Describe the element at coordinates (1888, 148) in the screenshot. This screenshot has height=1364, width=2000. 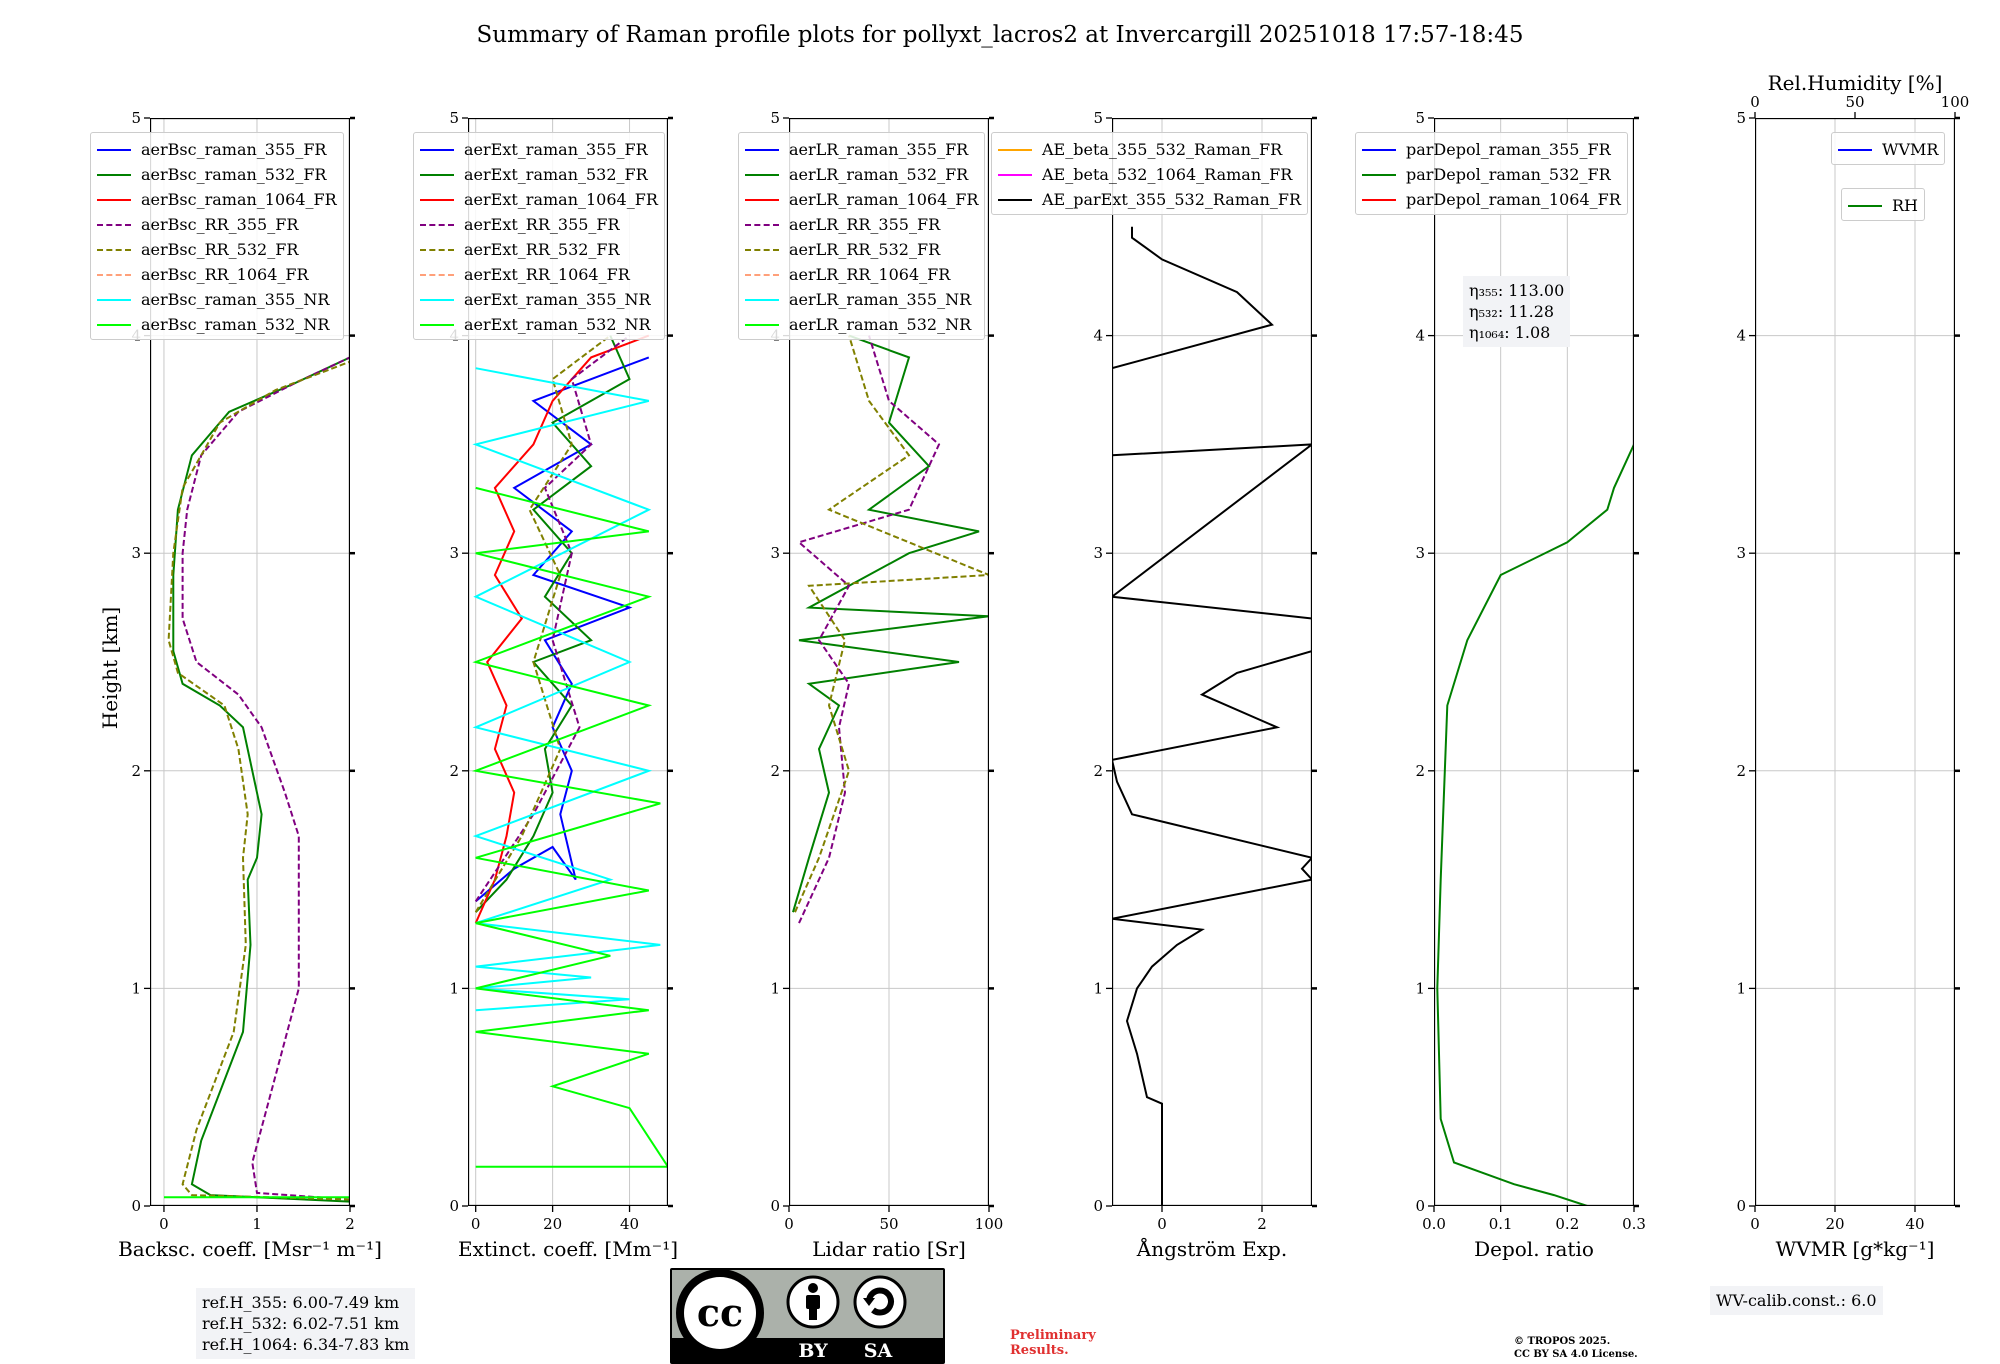
I see `legend-wvmr: WVMR` at that location.